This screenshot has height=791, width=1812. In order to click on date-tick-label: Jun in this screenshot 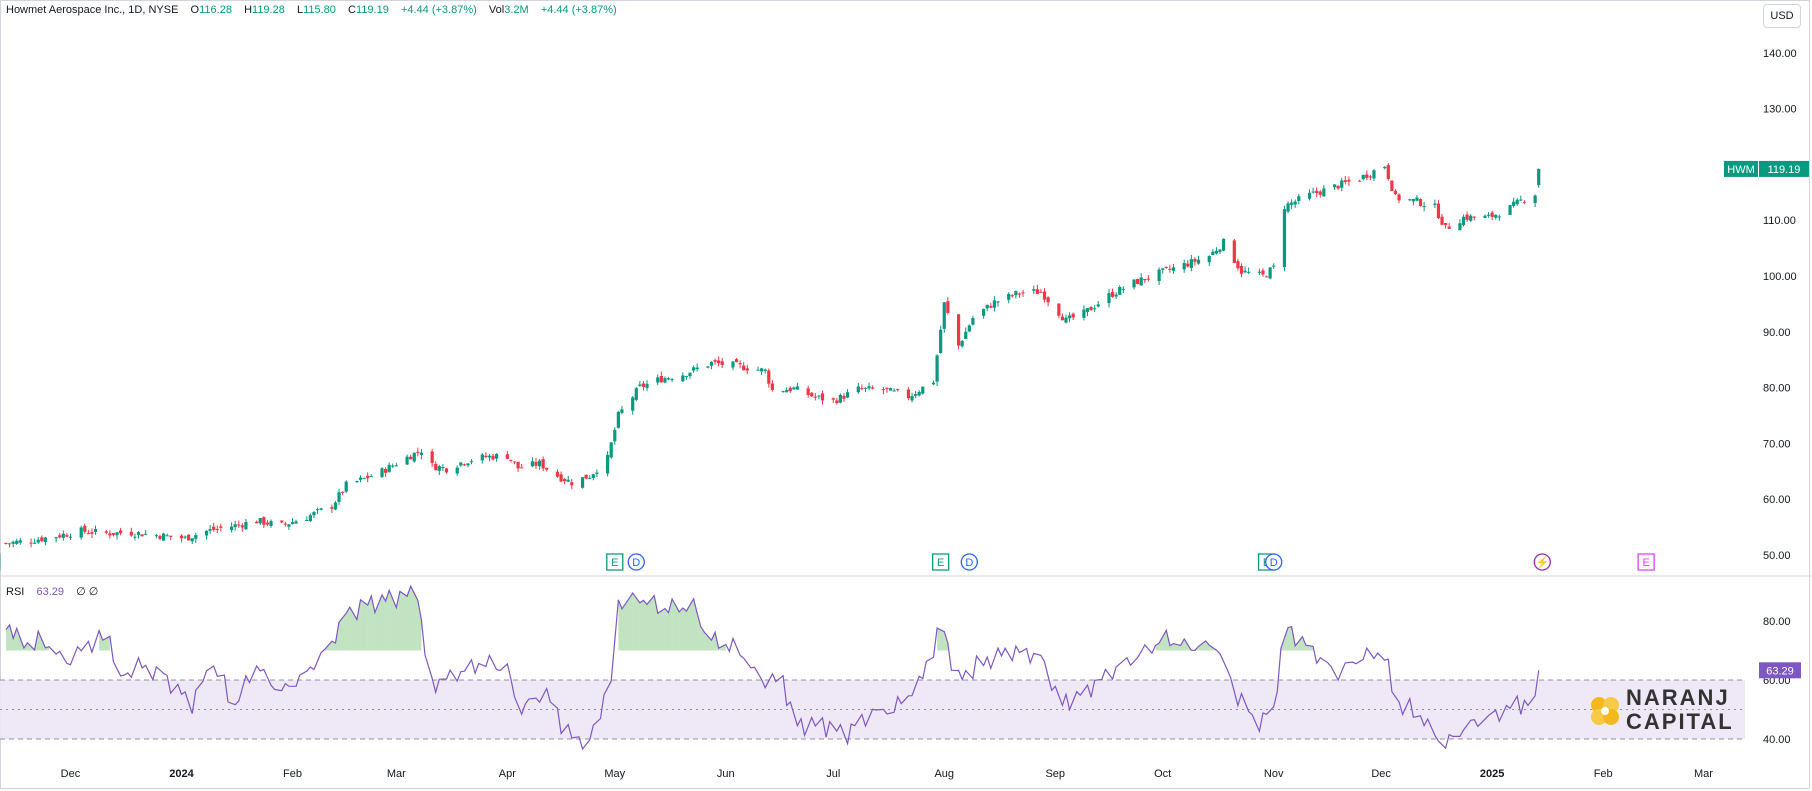, I will do `click(726, 774)`.